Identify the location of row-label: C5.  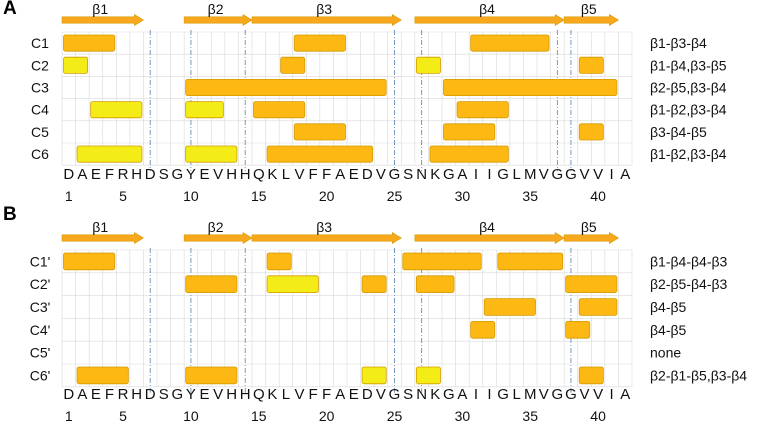
(40, 132).